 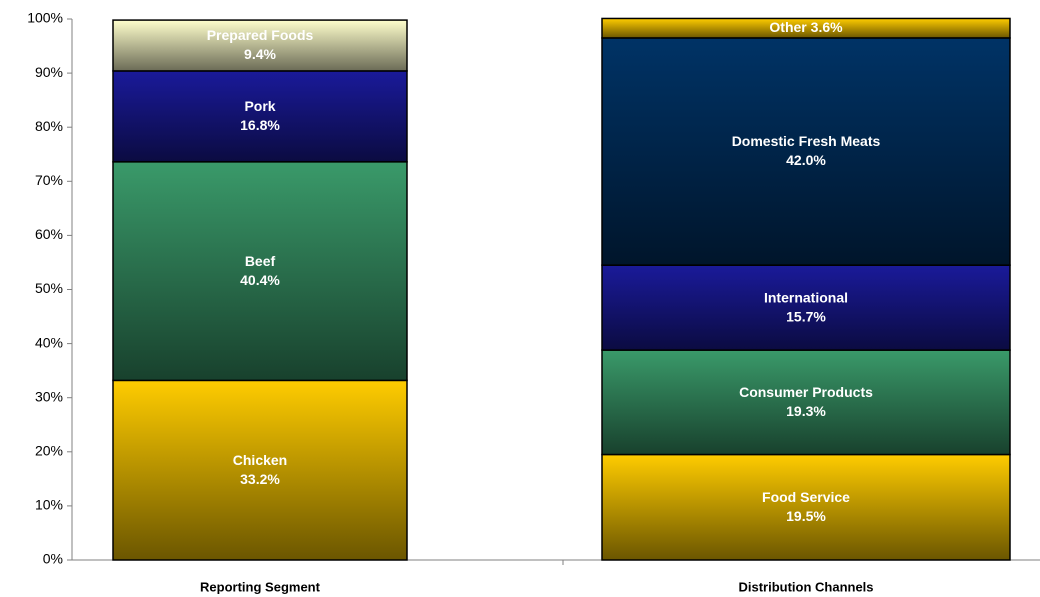 What do you see at coordinates (806, 316) in the screenshot?
I see `segment-value: 15.7%` at bounding box center [806, 316].